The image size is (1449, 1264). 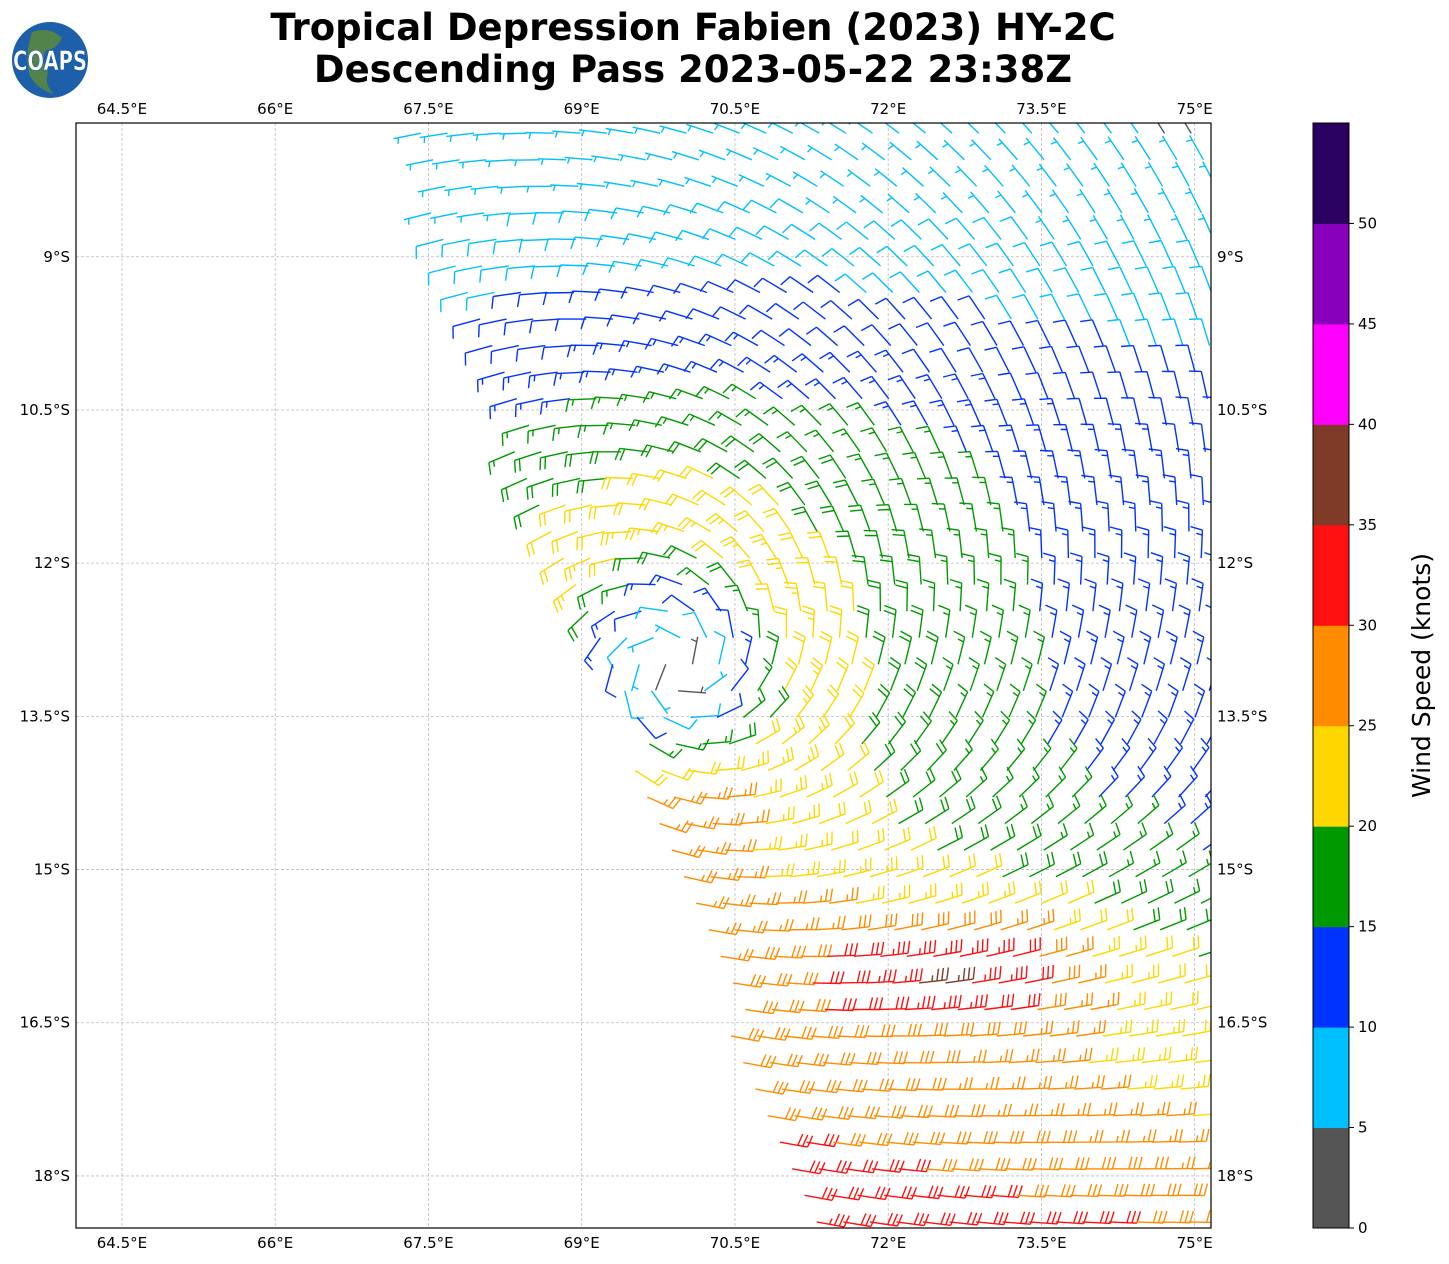 What do you see at coordinates (1331, 1178) in the screenshot?
I see `colorbar-segment` at bounding box center [1331, 1178].